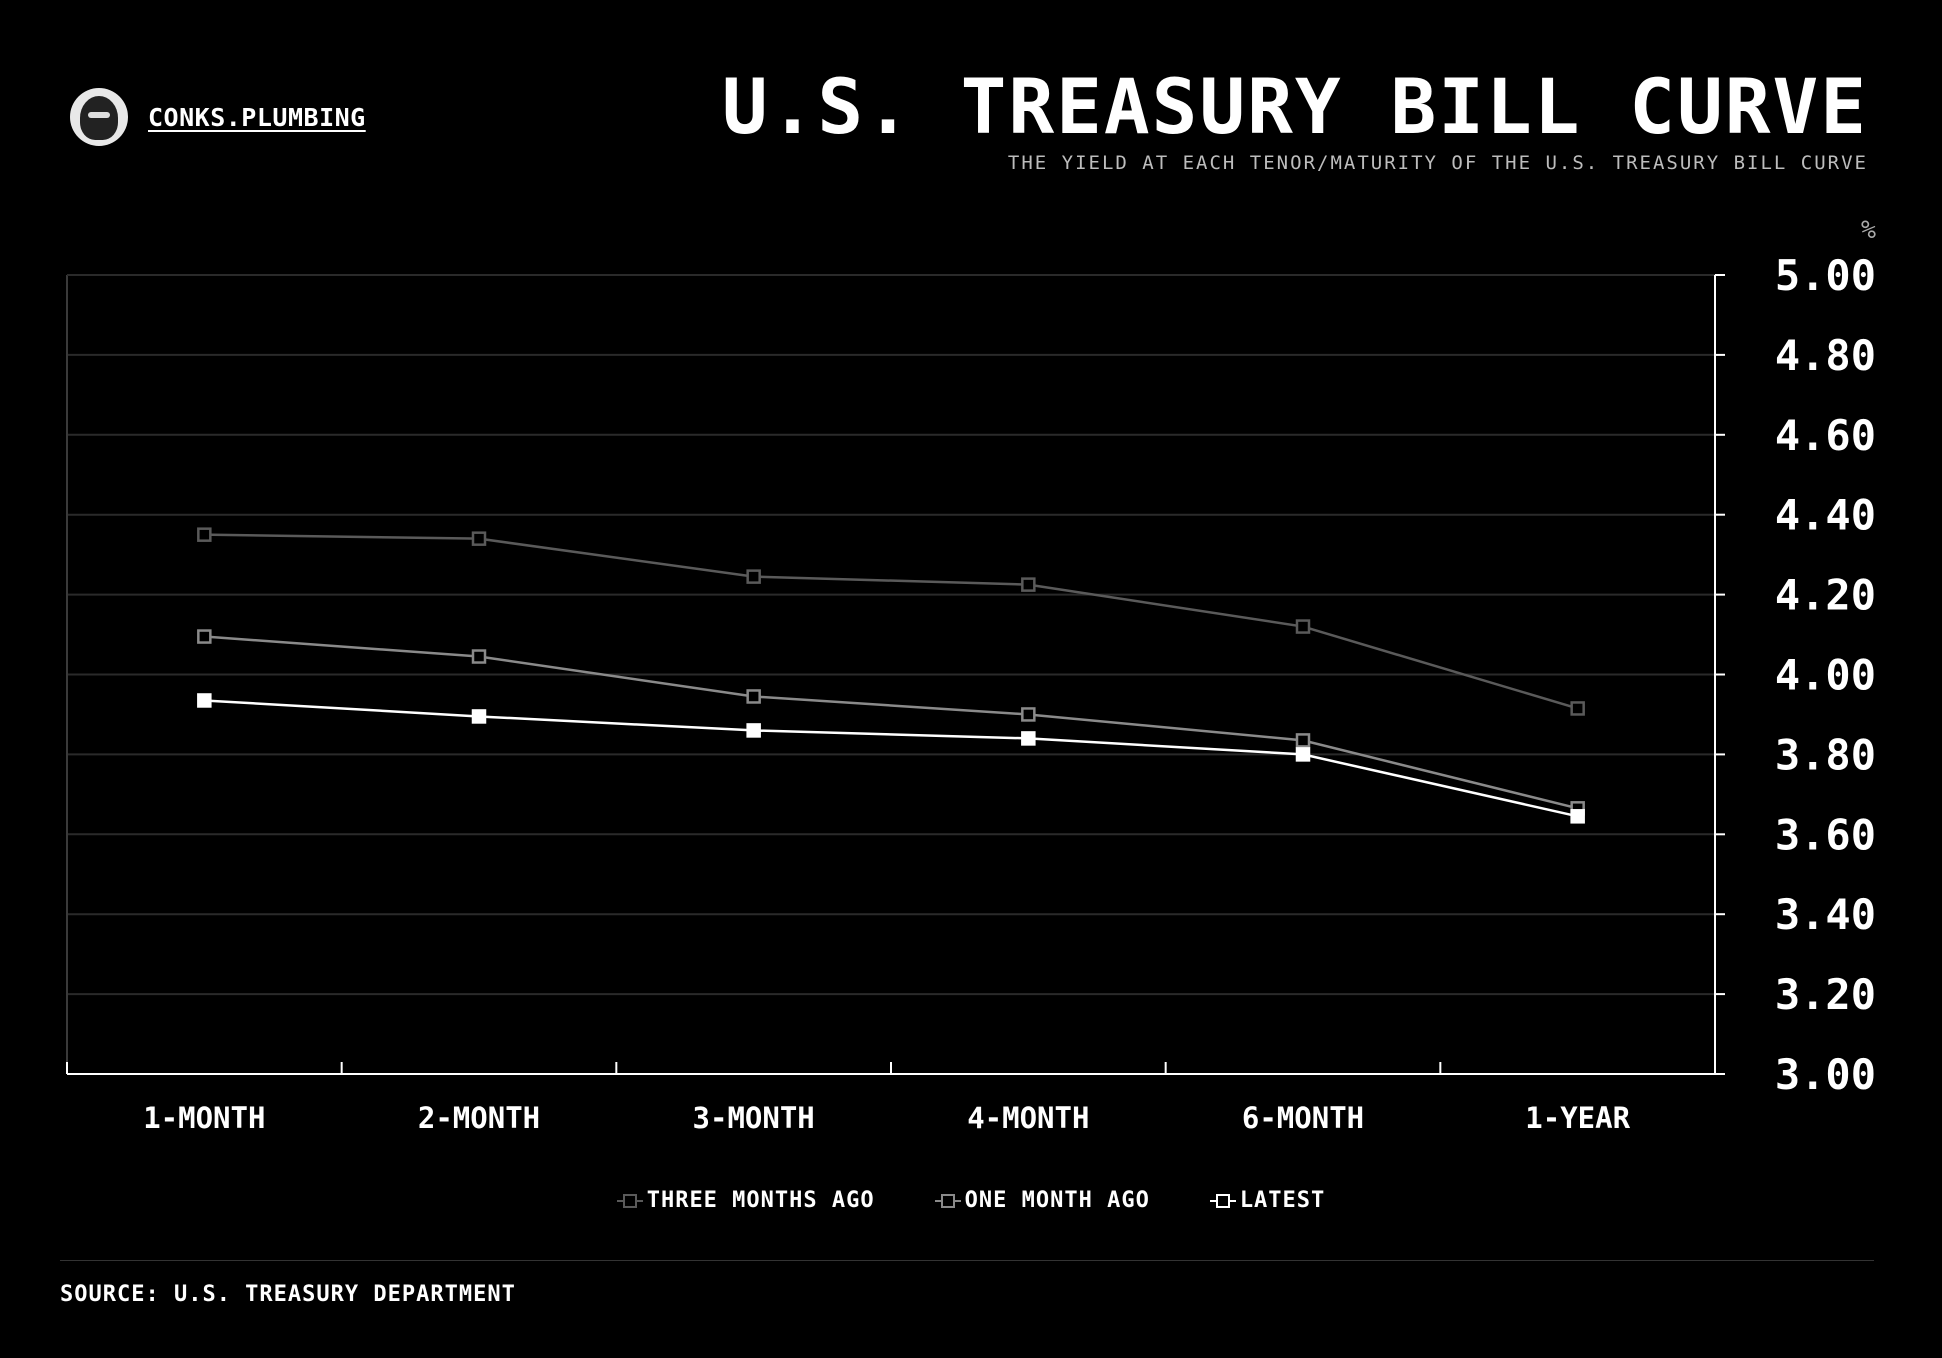 The height and width of the screenshot is (1358, 1942). What do you see at coordinates (257, 117) in the screenshot?
I see `brand-link: CONKS.PLUMBING` at bounding box center [257, 117].